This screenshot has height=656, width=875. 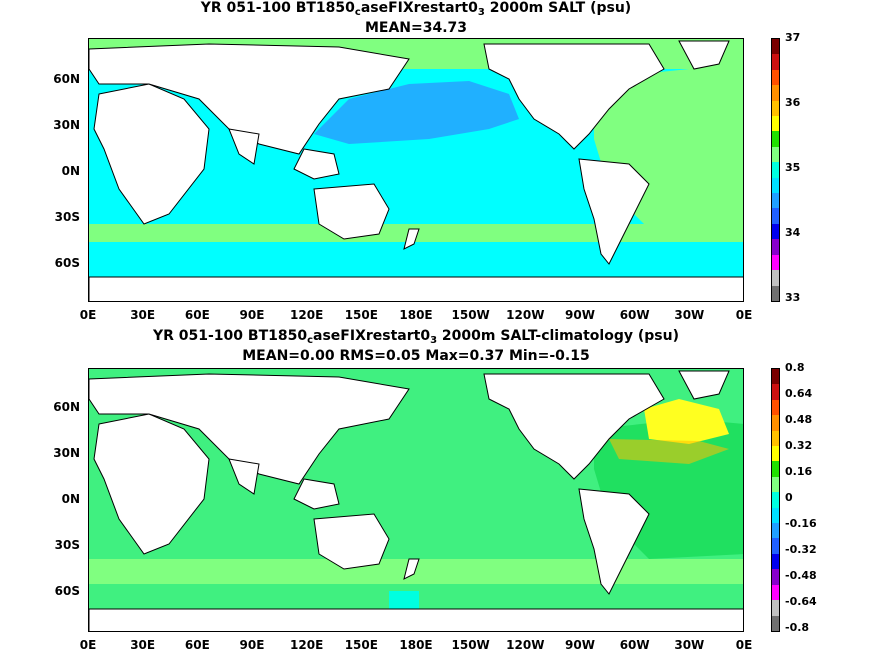 I want to click on panel1-stats: MEAN=34.73, so click(x=416, y=28).